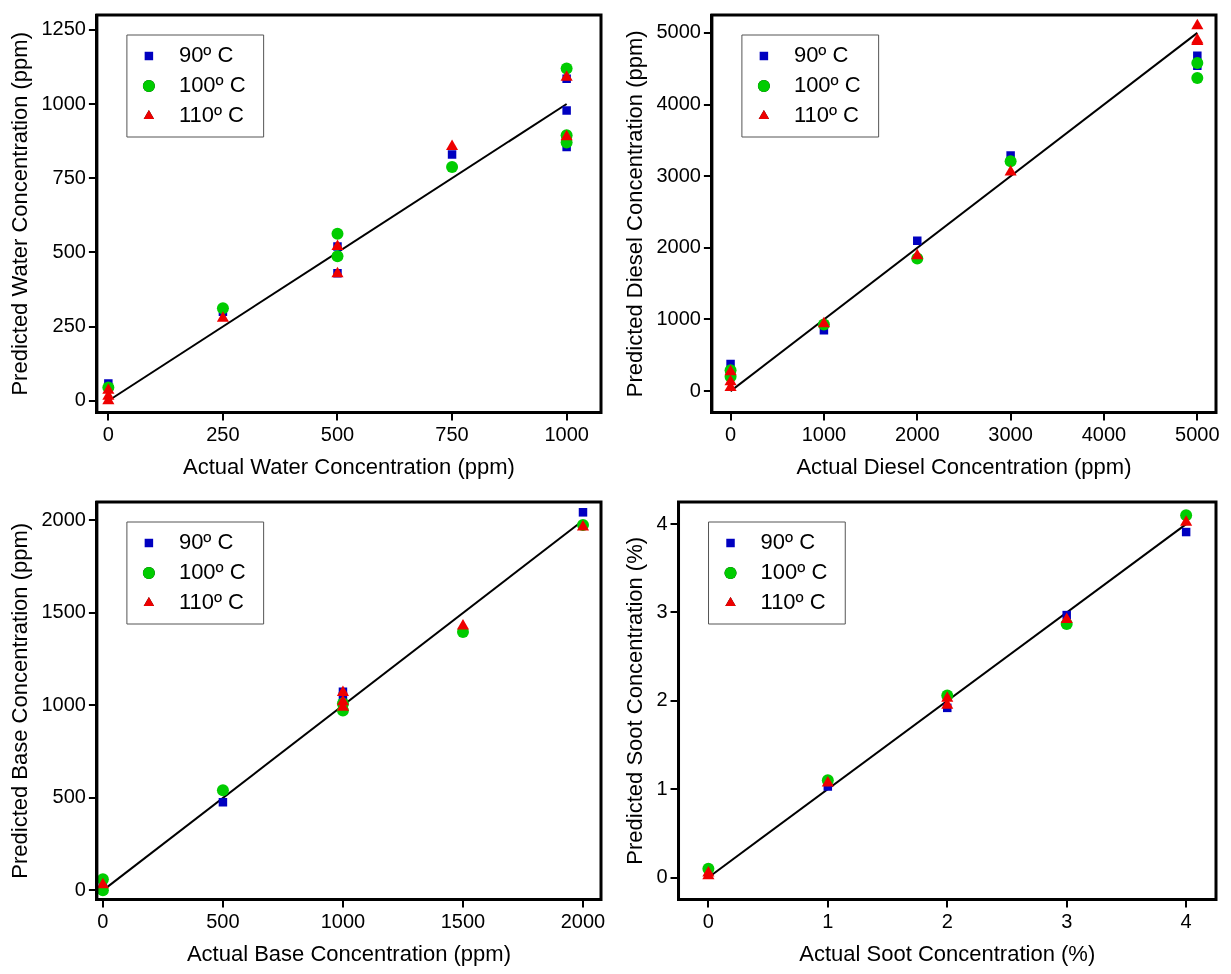  What do you see at coordinates (223, 434) in the screenshot?
I see `x-tick-label: 250` at bounding box center [223, 434].